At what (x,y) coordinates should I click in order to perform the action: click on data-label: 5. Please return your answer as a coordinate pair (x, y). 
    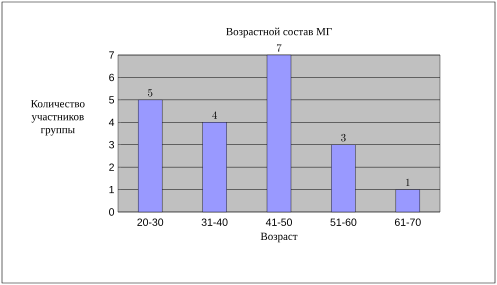
    Looking at the image, I should click on (150, 93).